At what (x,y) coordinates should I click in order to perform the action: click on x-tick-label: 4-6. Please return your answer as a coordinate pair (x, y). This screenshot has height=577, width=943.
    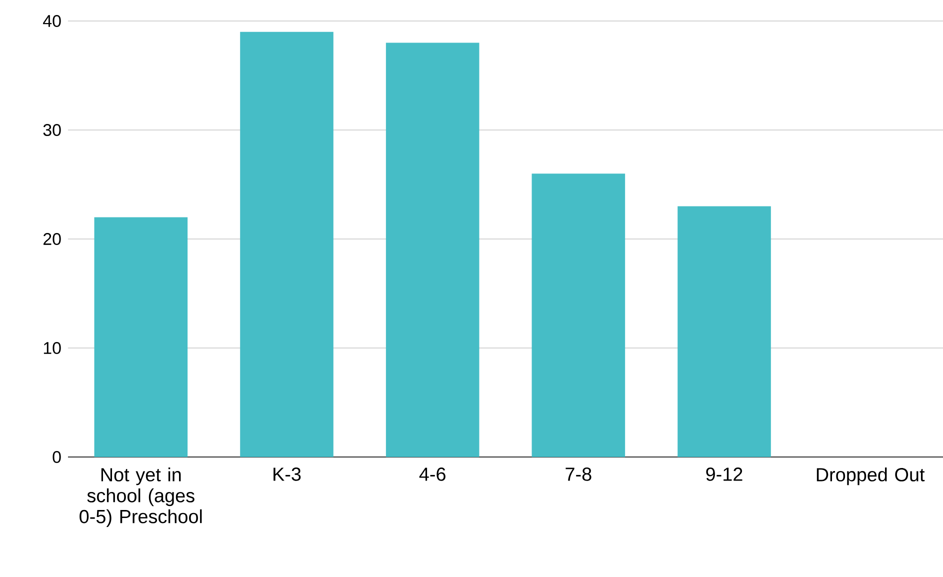
    Looking at the image, I should click on (432, 474).